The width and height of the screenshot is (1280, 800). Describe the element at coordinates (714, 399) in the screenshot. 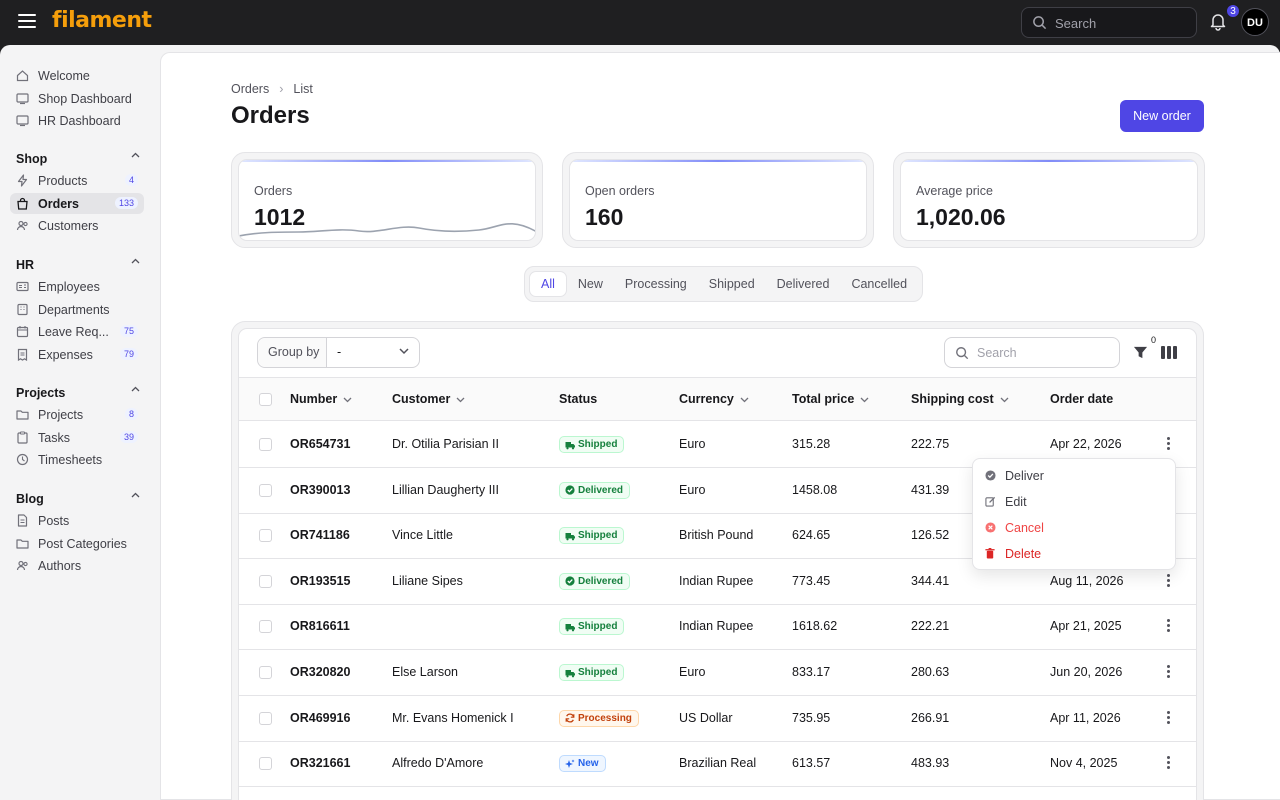

I see `column-header-currency: Currency` at that location.